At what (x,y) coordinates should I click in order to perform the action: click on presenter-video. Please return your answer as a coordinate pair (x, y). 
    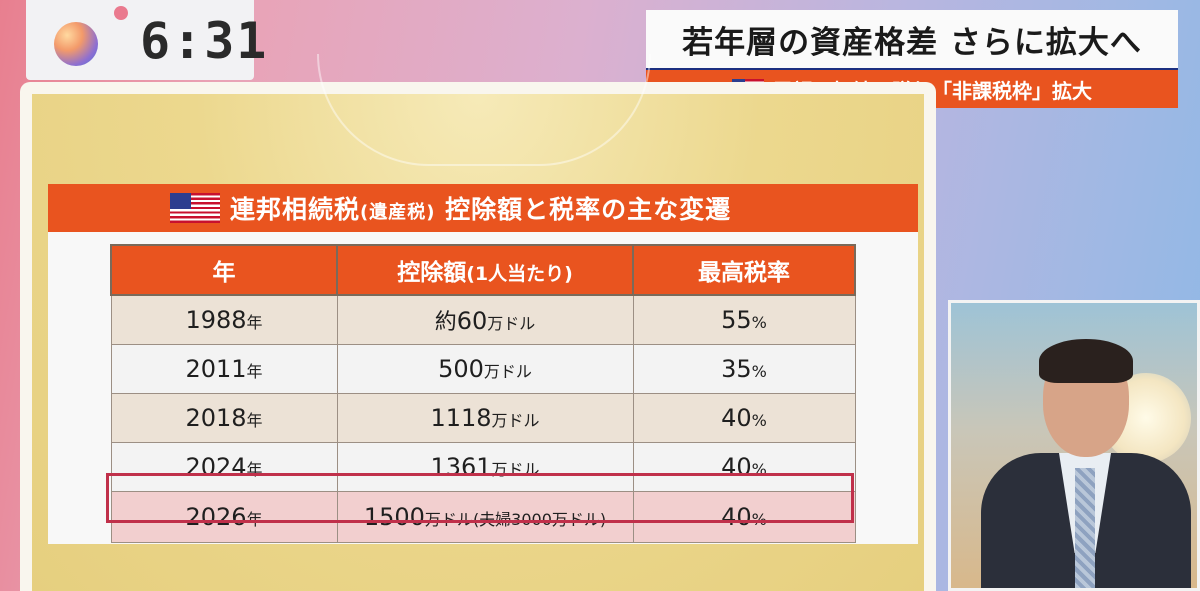
    Looking at the image, I should click on (1074, 445).